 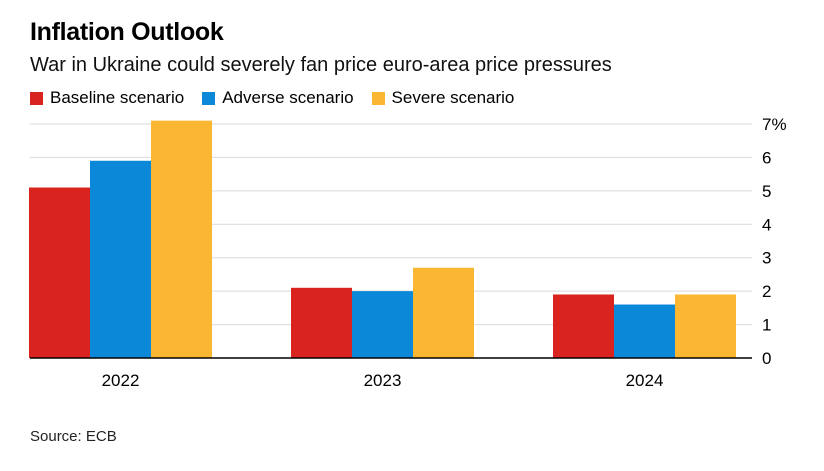 What do you see at coordinates (181, 239) in the screenshot?
I see `bar-severe-2022` at bounding box center [181, 239].